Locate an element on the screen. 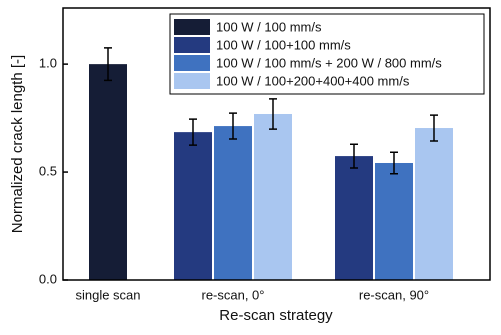 The image size is (501, 335). y-tick-label: 0.5 is located at coordinates (48, 171).